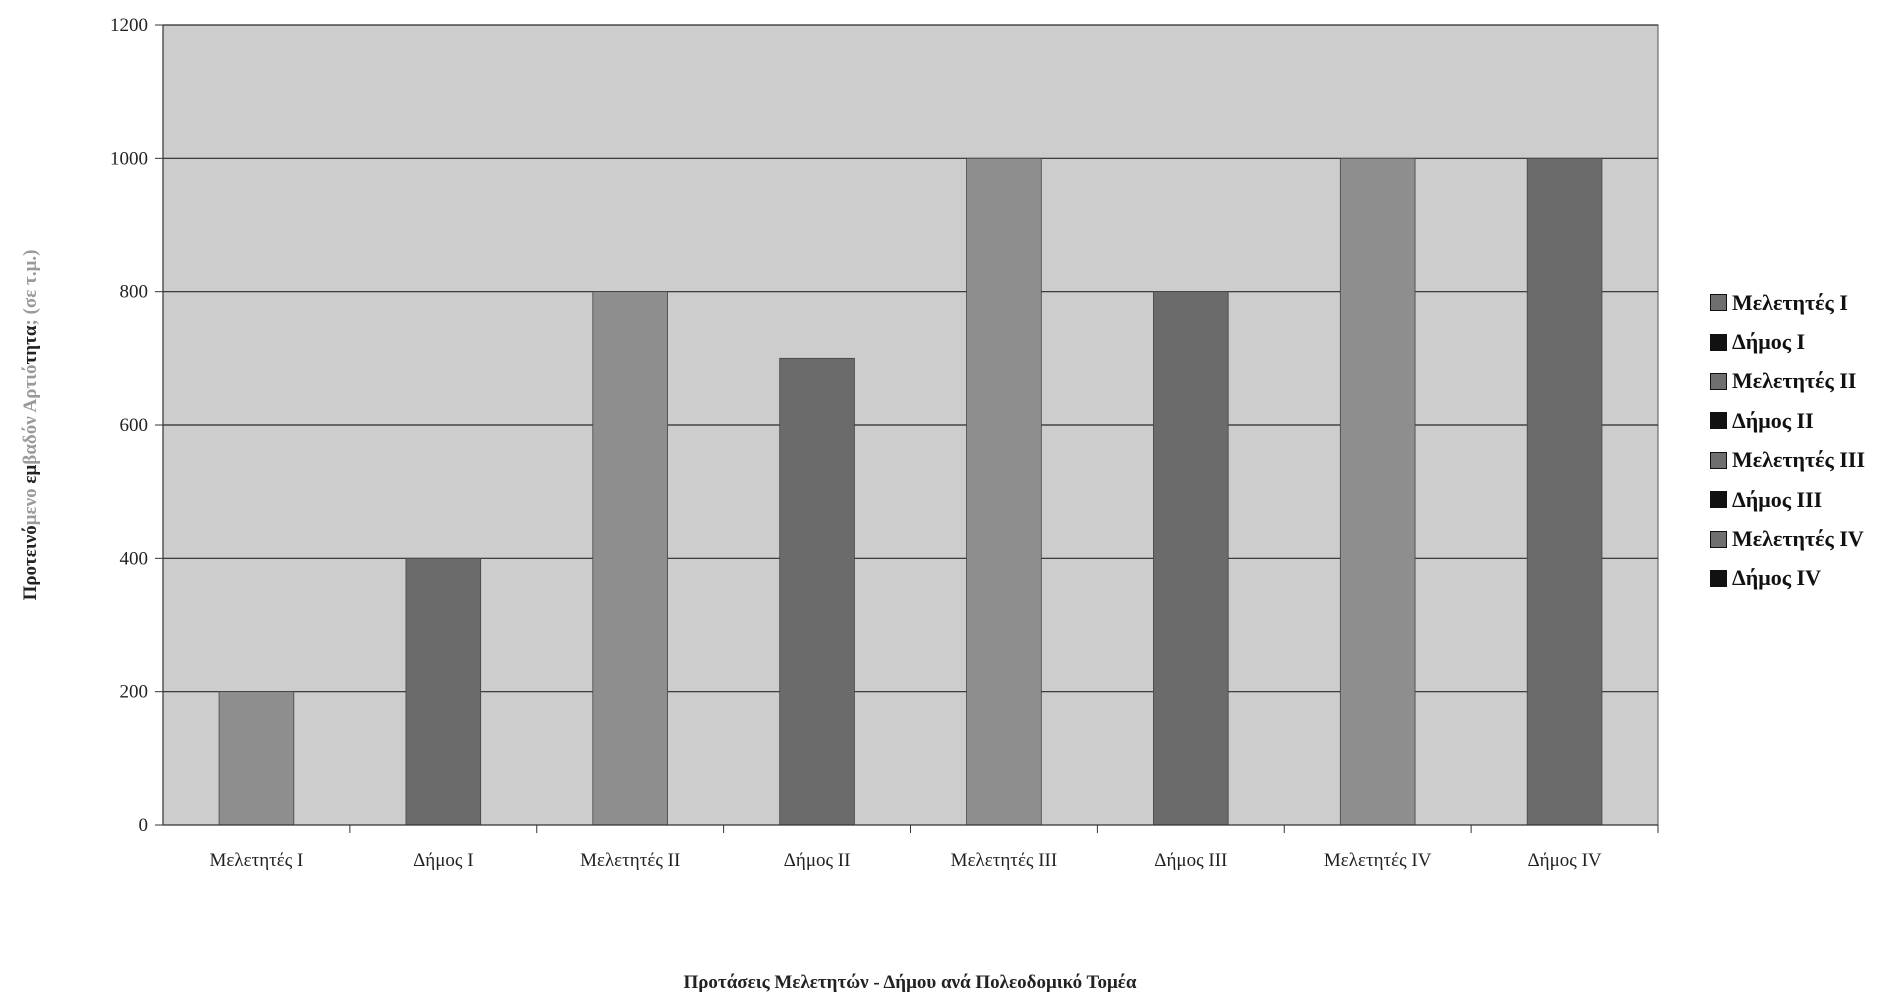 Image resolution: width=1893 pixels, height=997 pixels. Describe the element at coordinates (134, 692) in the screenshot. I see `y-tick-label: 200` at that location.